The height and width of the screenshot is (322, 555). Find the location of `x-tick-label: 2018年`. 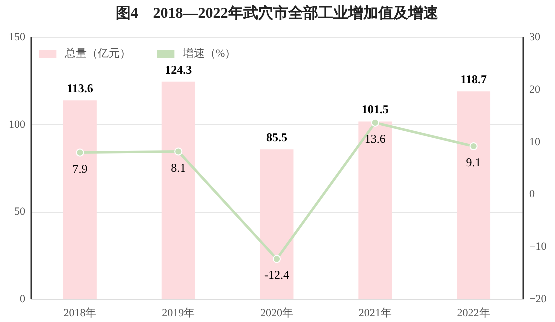

x-tick-label: 2018年 is located at coordinates (80, 314).